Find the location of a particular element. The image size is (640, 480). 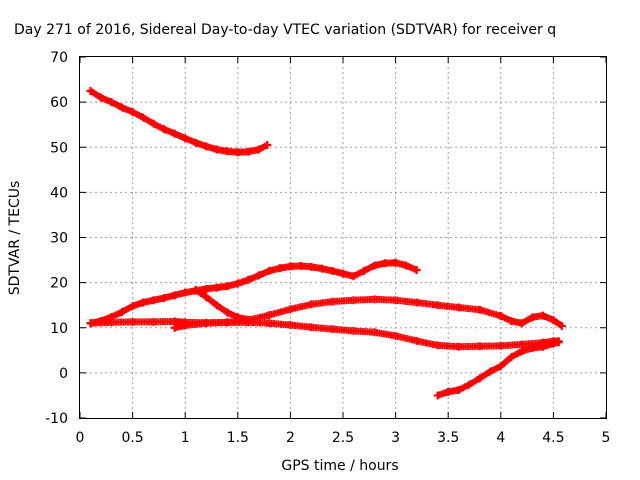

y-tick-label: 20 is located at coordinates (59, 284).